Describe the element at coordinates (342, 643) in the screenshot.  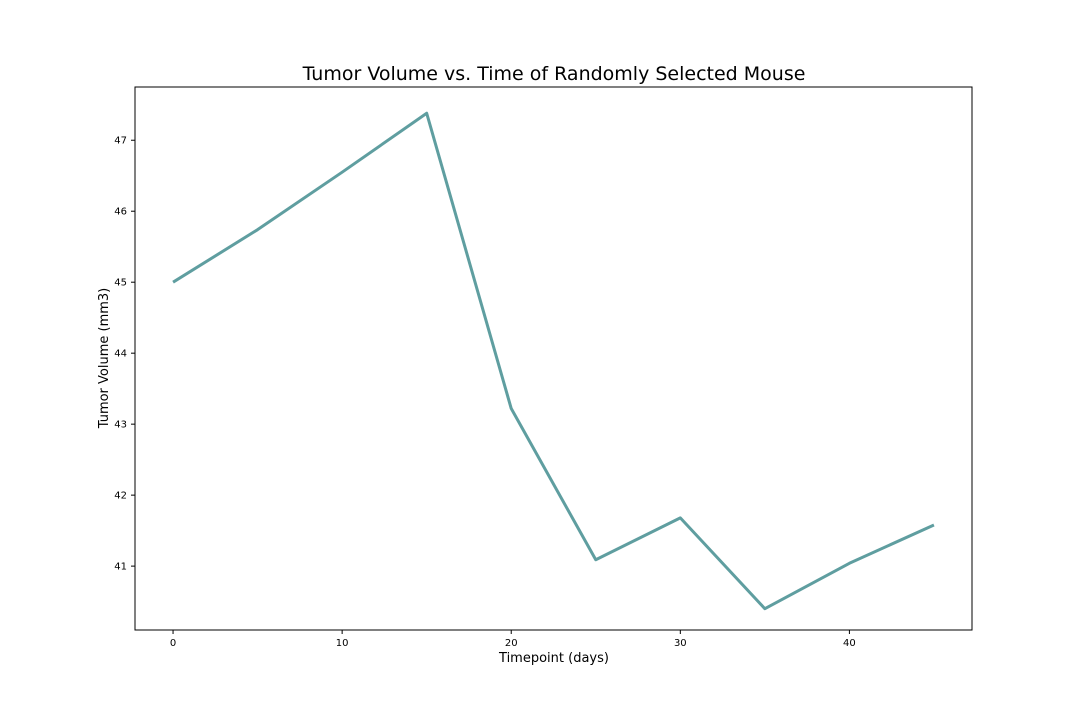
I see `x-tick-label: 10` at that location.